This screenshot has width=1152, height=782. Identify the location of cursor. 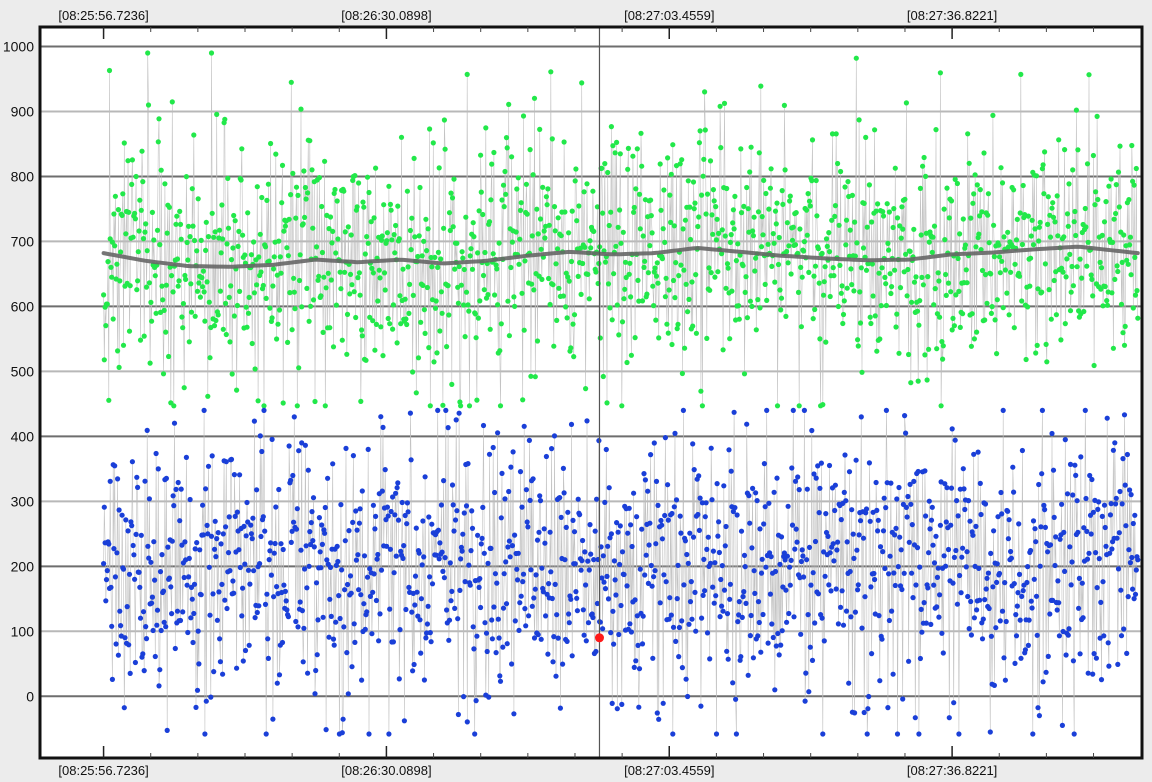
(599, 392).